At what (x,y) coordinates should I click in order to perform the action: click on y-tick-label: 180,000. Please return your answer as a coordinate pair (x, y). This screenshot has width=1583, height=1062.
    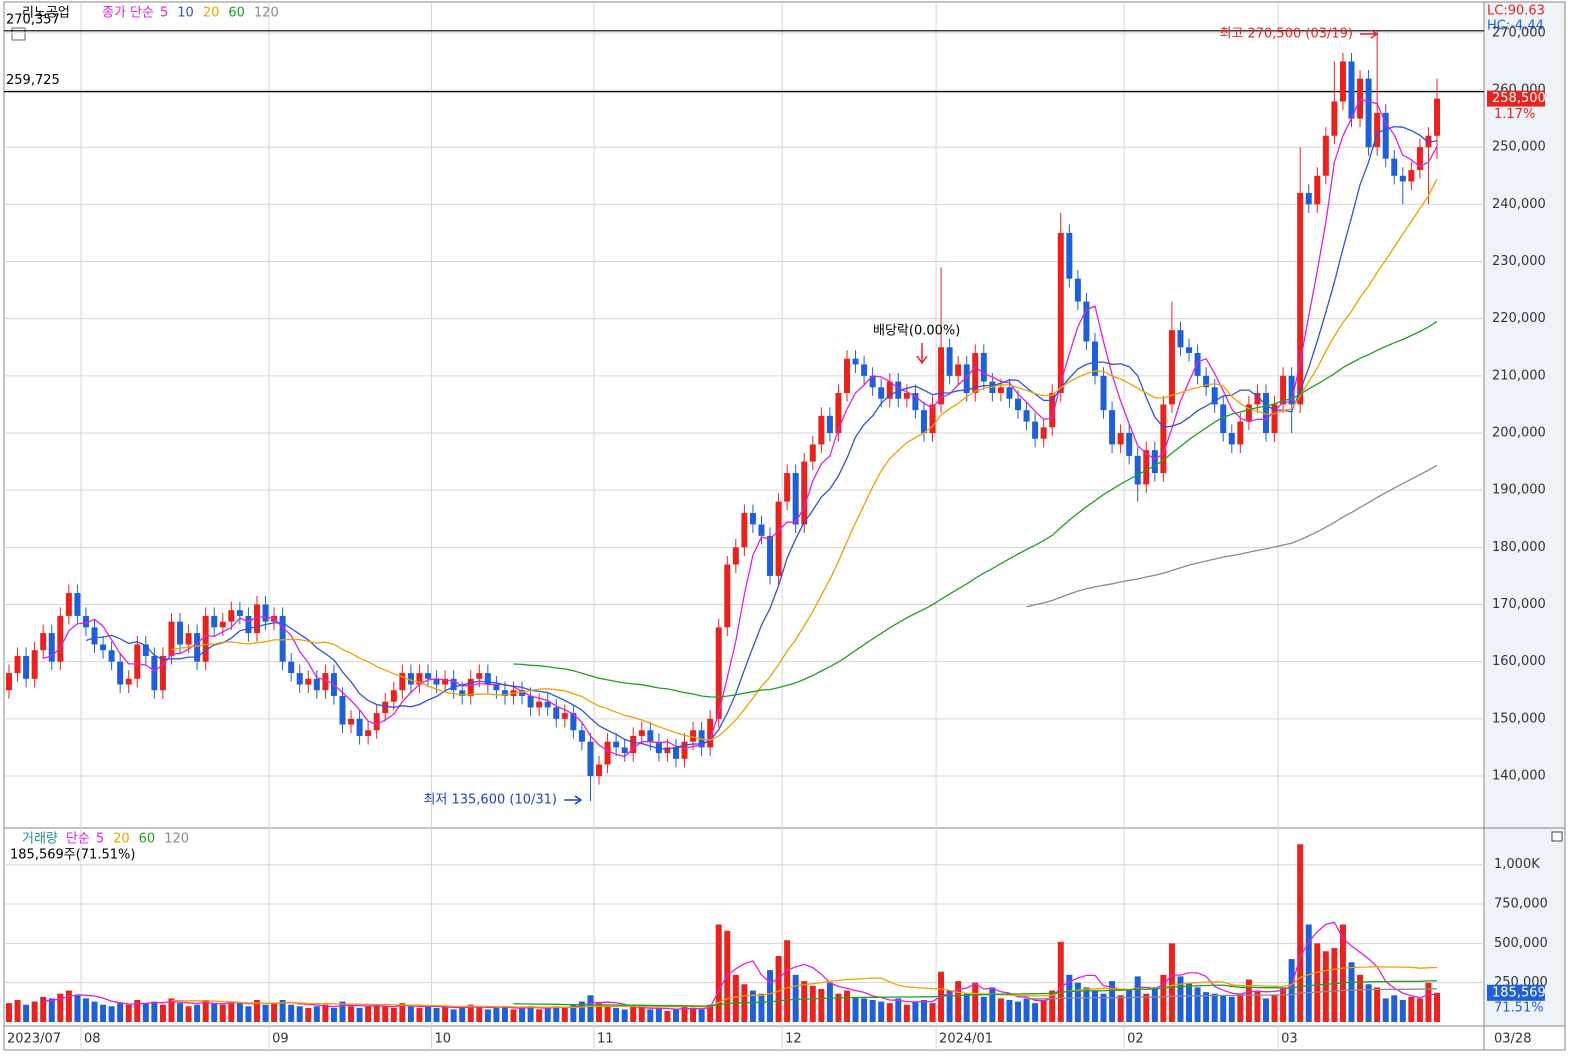
    Looking at the image, I should click on (1519, 547).